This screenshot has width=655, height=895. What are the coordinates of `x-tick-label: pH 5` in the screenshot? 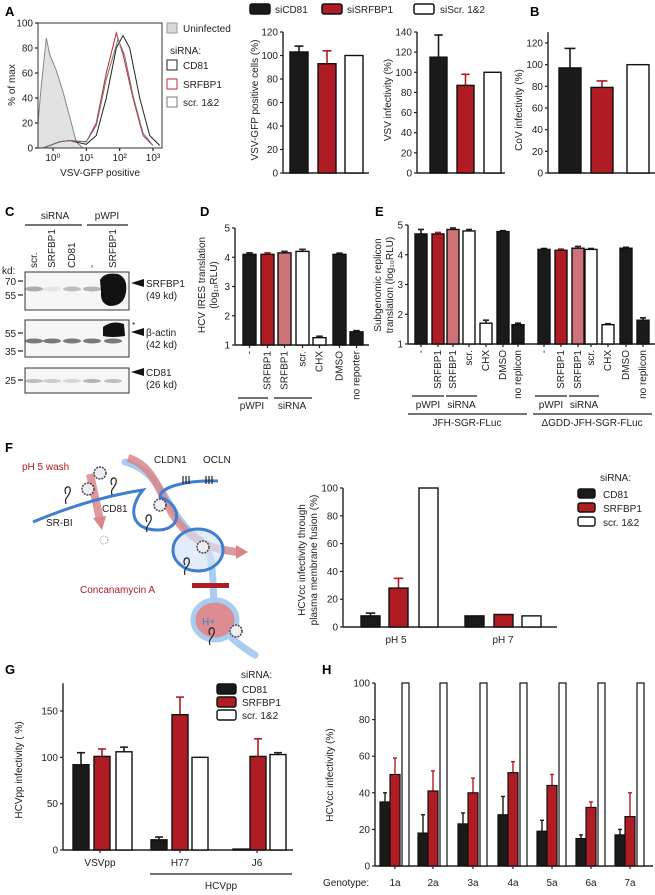 It's located at (396, 640).